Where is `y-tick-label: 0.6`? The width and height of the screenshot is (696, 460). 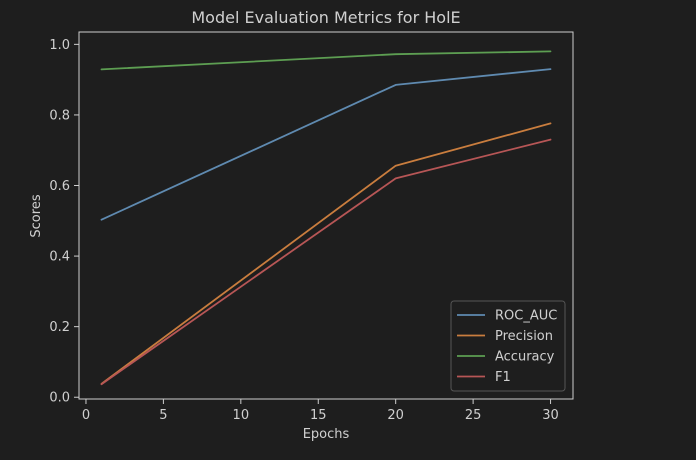 y-tick-label: 0.6 is located at coordinates (59, 186).